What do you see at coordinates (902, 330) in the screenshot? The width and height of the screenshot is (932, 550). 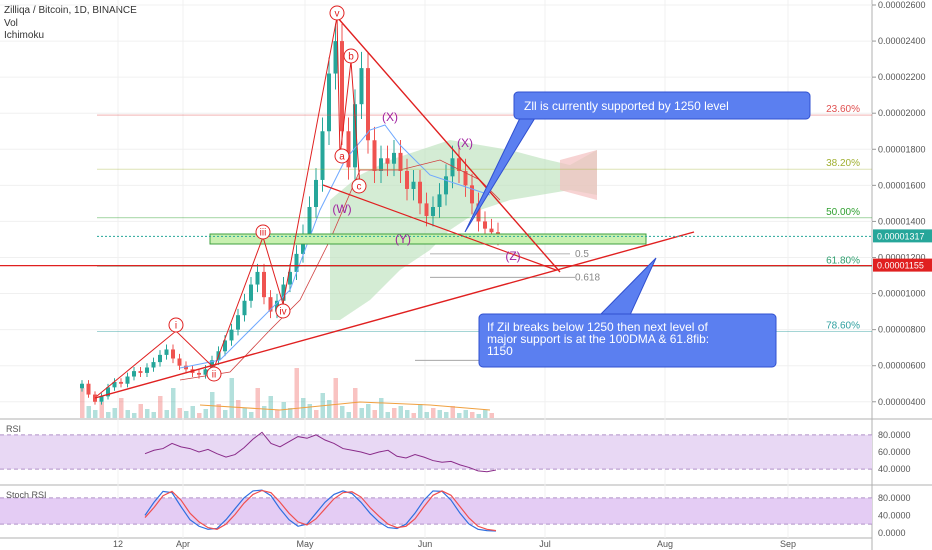 I see `price-tick-label: 0.00000800` at bounding box center [902, 330].